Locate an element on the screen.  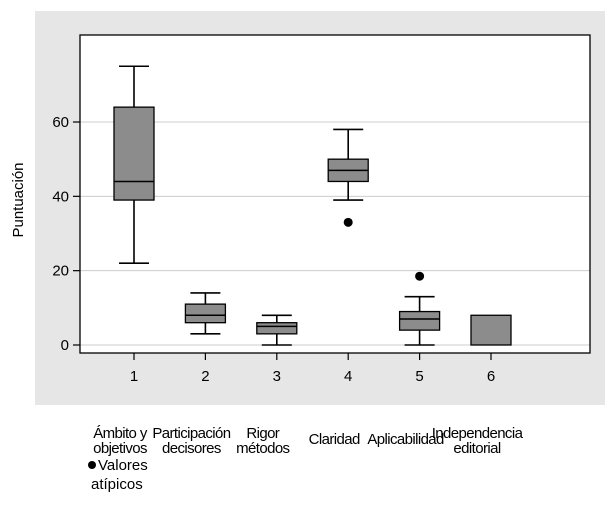
legend-outlier-marker is located at coordinates (92, 465).